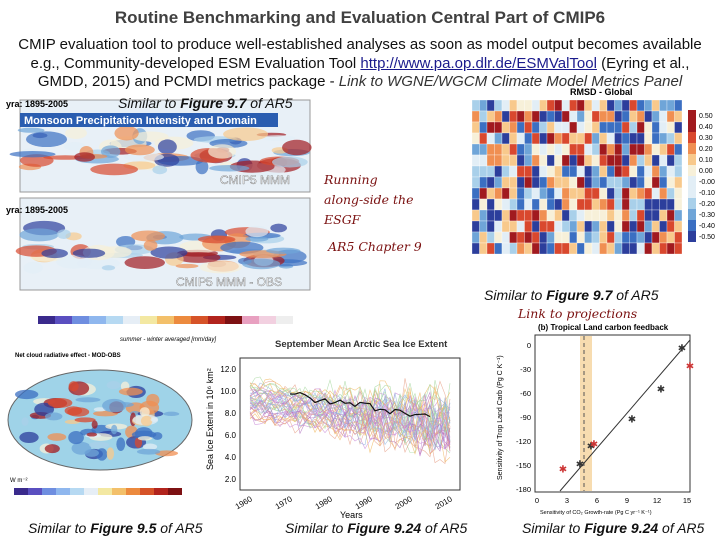 Image resolution: width=720 pixels, height=540 pixels. I want to click on y-tick: -90, so click(525, 417).